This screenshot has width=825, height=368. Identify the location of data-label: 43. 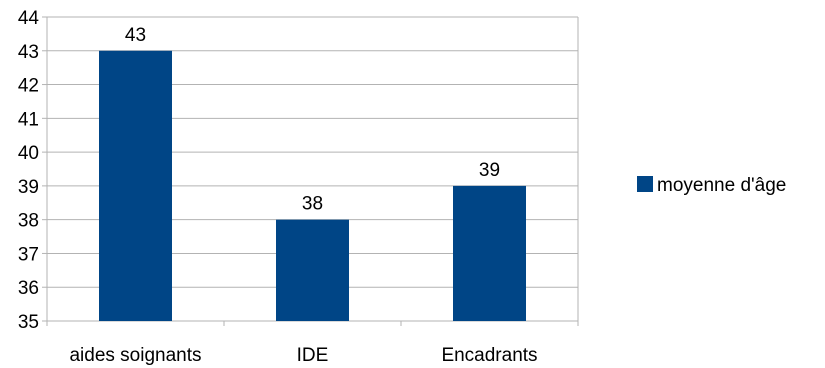
(135, 35).